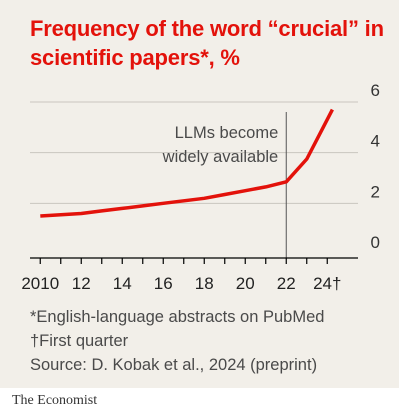 The height and width of the screenshot is (417, 411). What do you see at coordinates (327, 283) in the screenshot?
I see `x-tick-label-2024: 24†` at bounding box center [327, 283].